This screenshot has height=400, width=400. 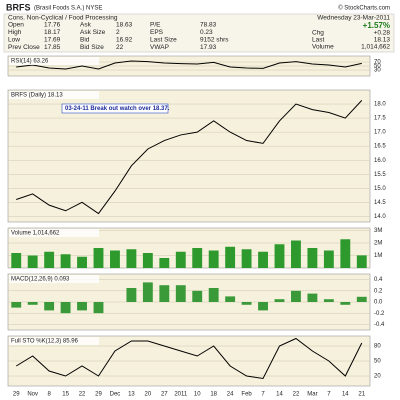 I want to click on x-tick-label: 7, so click(x=329, y=395).